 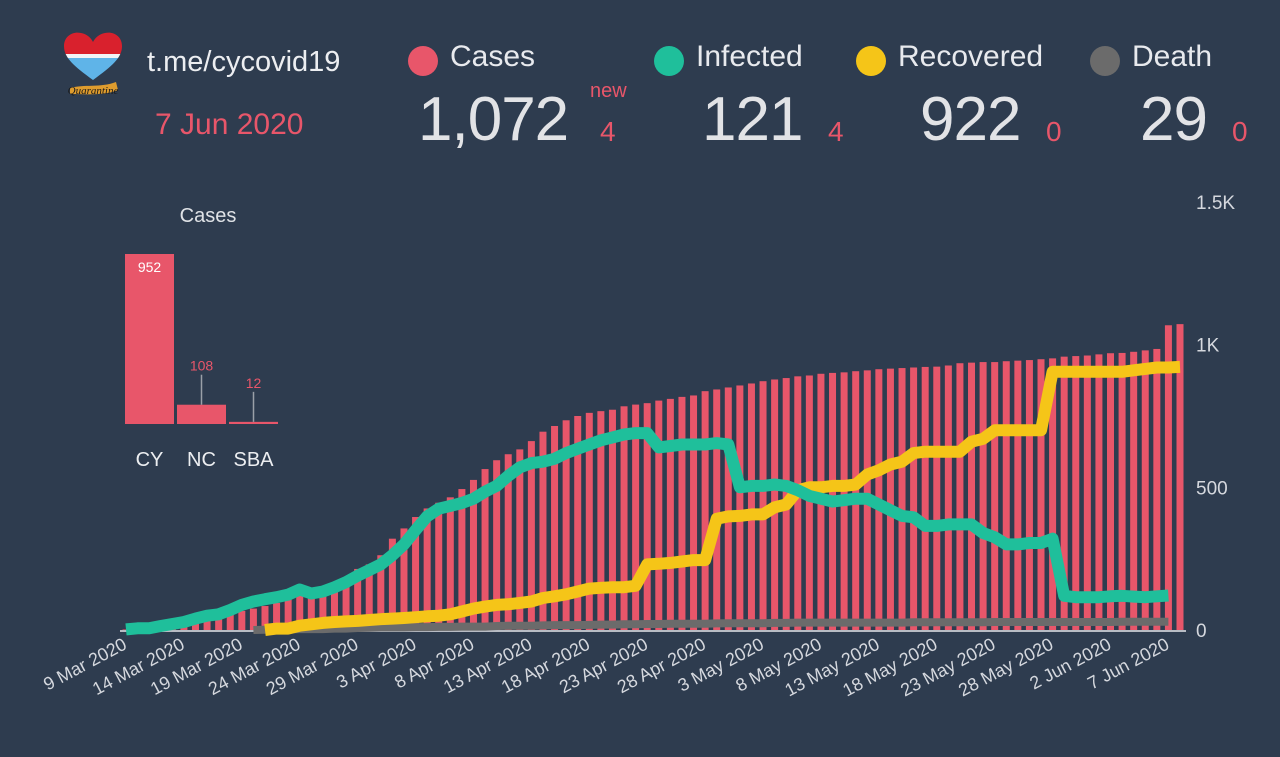 I want to click on mini-value-label: 952, so click(x=150, y=267).